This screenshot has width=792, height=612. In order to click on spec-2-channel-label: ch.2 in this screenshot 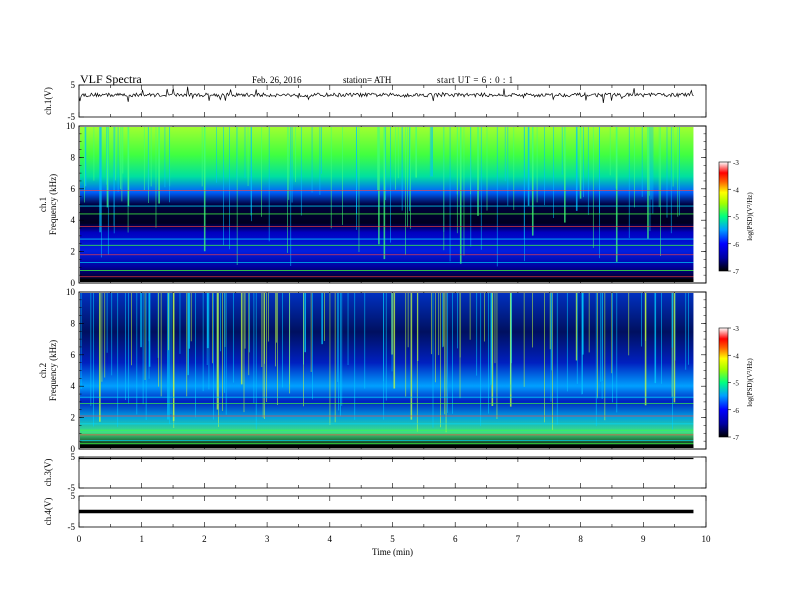, I will do `click(43, 370)`.